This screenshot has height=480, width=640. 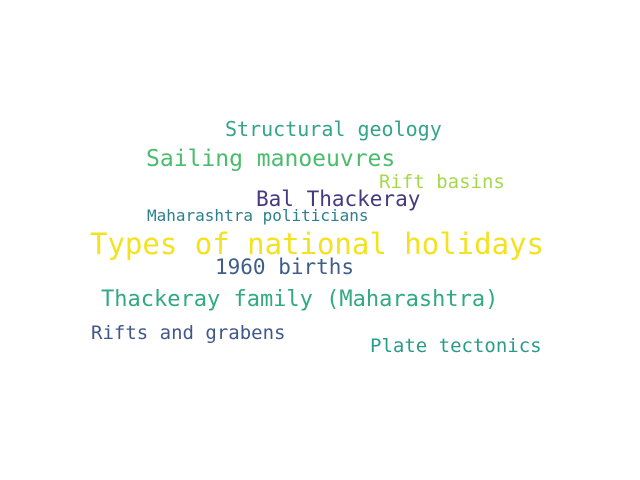 What do you see at coordinates (271, 159) in the screenshot?
I see `word-sailing-manoeuvres: Sailing manoeuvres` at bounding box center [271, 159].